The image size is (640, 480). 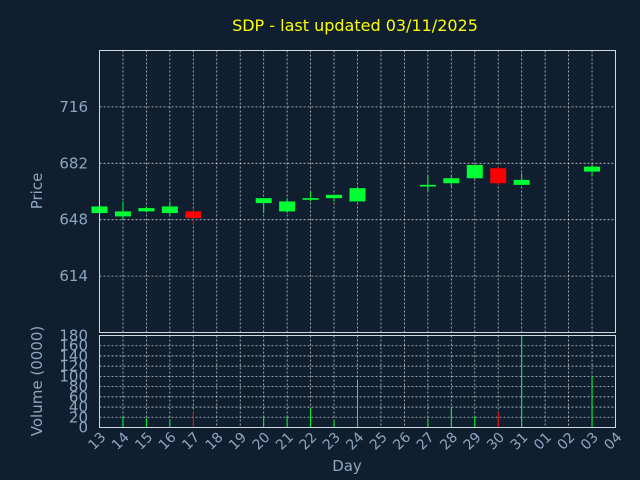 I want to click on x-tick-label: 23, so click(x=332, y=442).